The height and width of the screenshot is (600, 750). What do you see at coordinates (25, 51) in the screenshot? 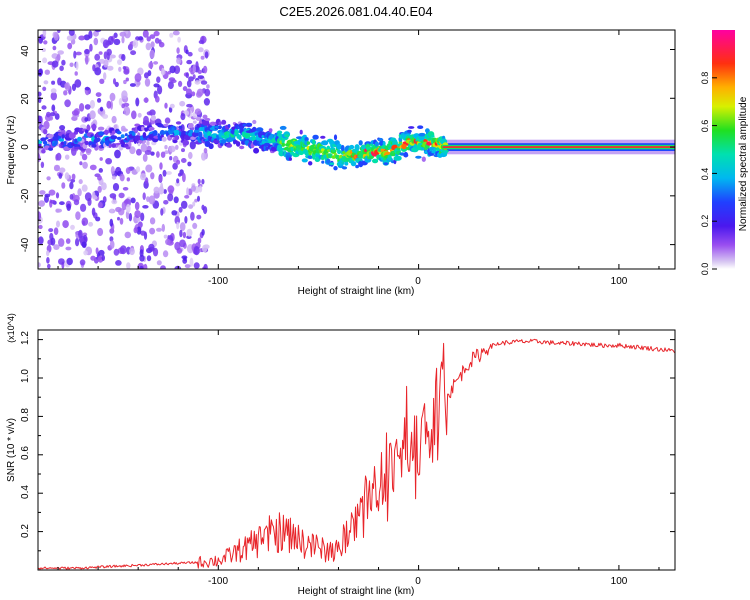
I see `spectrogram-ytick-label: 40` at bounding box center [25, 51].